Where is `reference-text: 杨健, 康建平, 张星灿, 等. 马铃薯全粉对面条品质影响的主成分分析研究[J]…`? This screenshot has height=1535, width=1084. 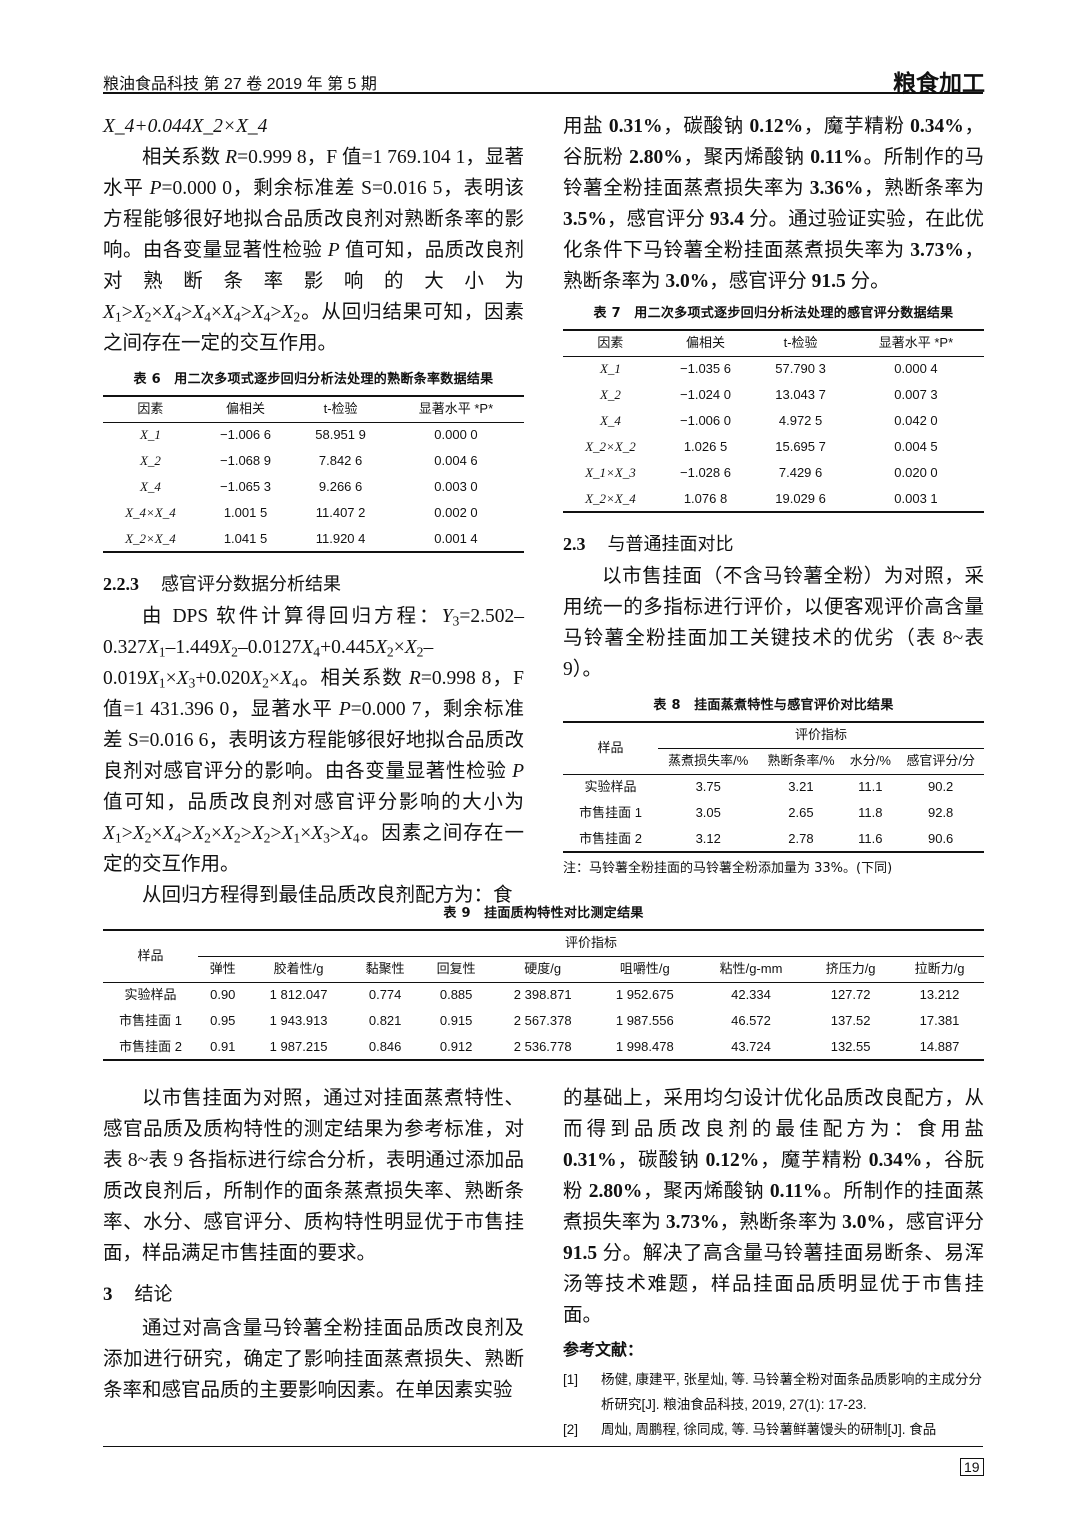
reference-text: 杨健, 康建平, 张星灿, 等. 马铃薯全粉对面条品质影响的主成分分析研究[J]… is located at coordinates (792, 1392).